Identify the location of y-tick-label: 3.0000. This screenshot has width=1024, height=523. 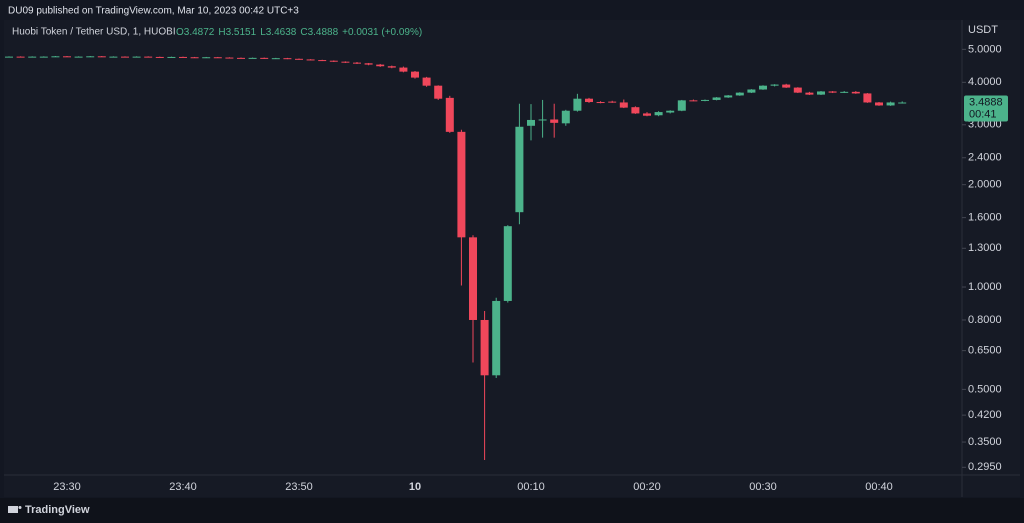
(985, 125).